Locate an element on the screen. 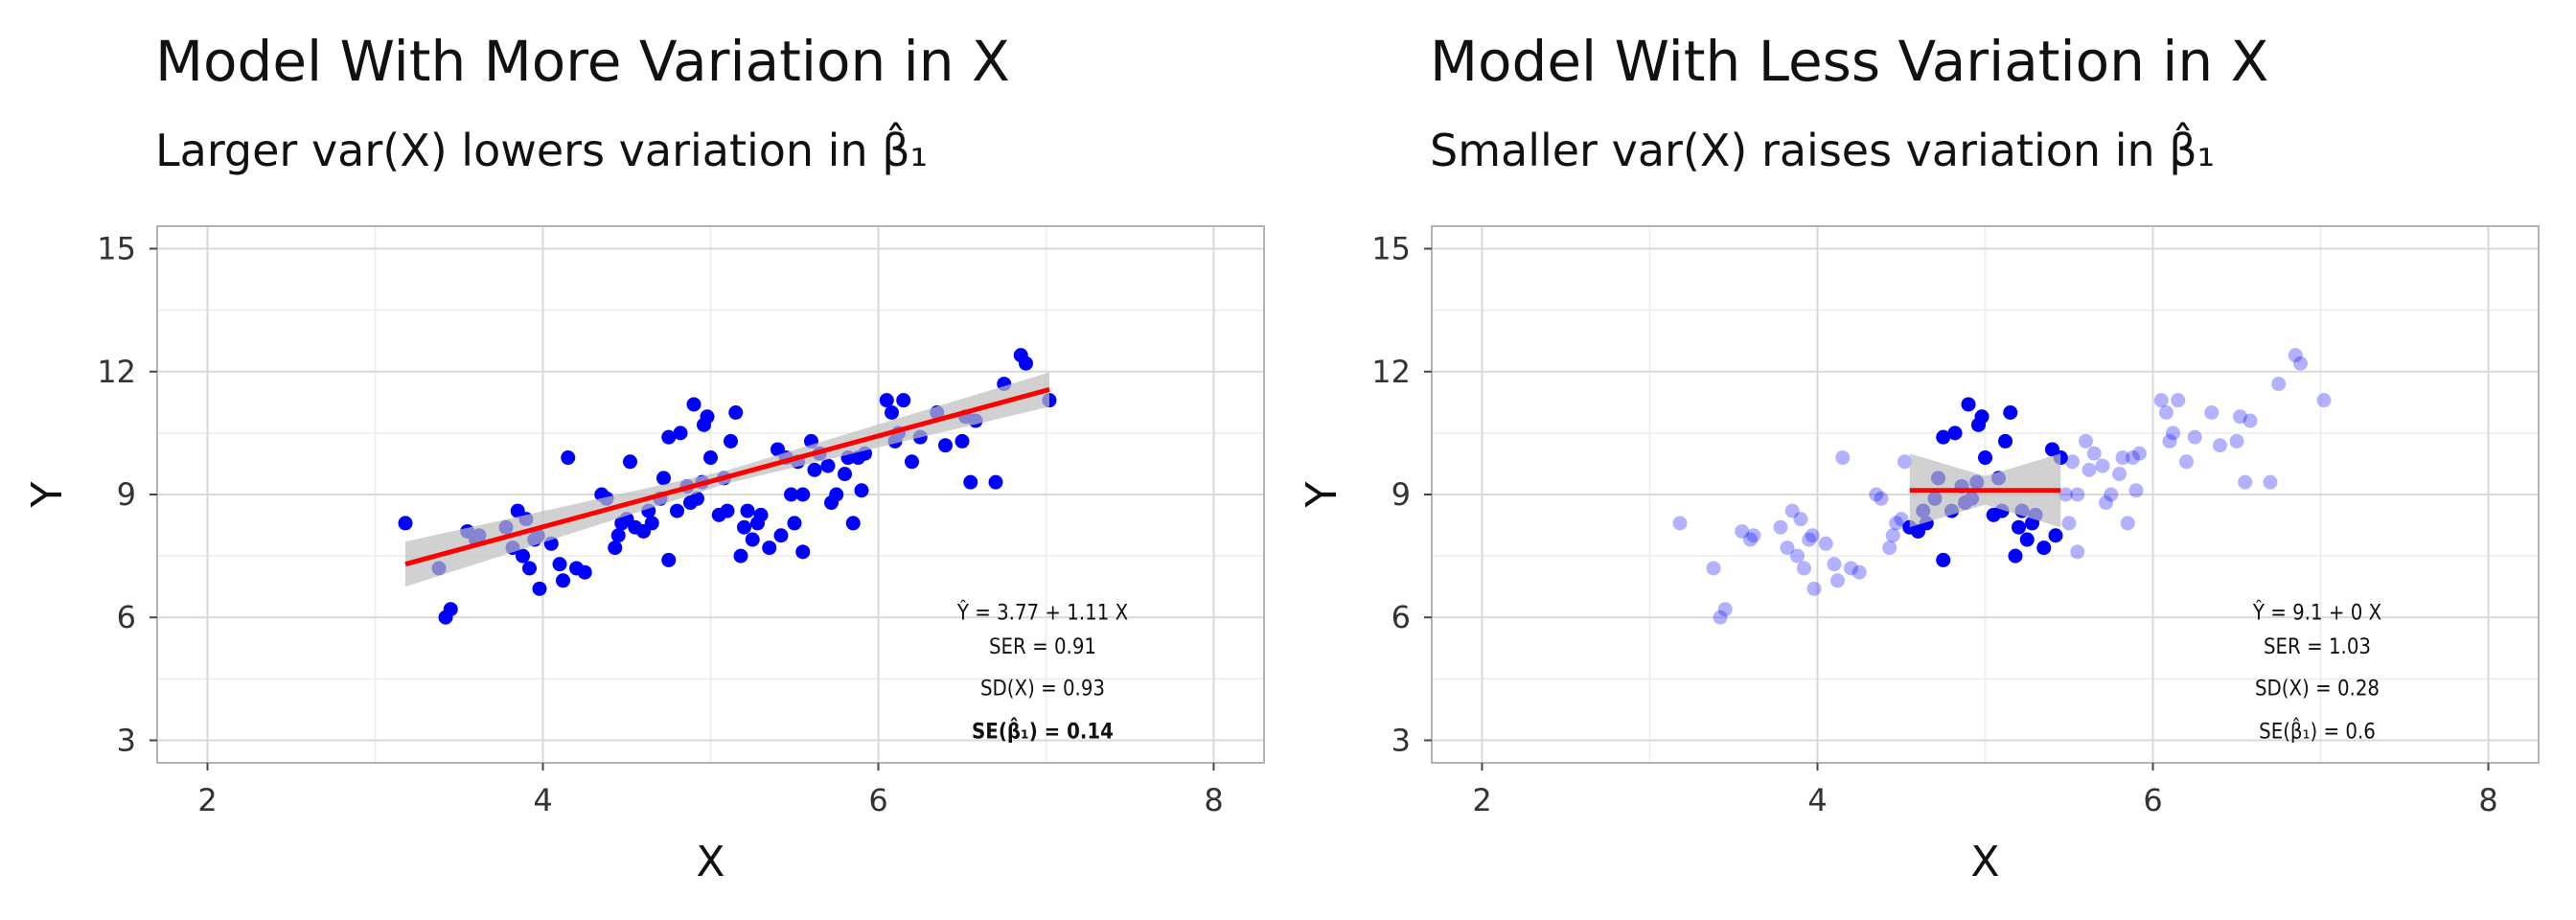 The height and width of the screenshot is (920, 2576). left-y-tick-label: 6 is located at coordinates (126, 617).